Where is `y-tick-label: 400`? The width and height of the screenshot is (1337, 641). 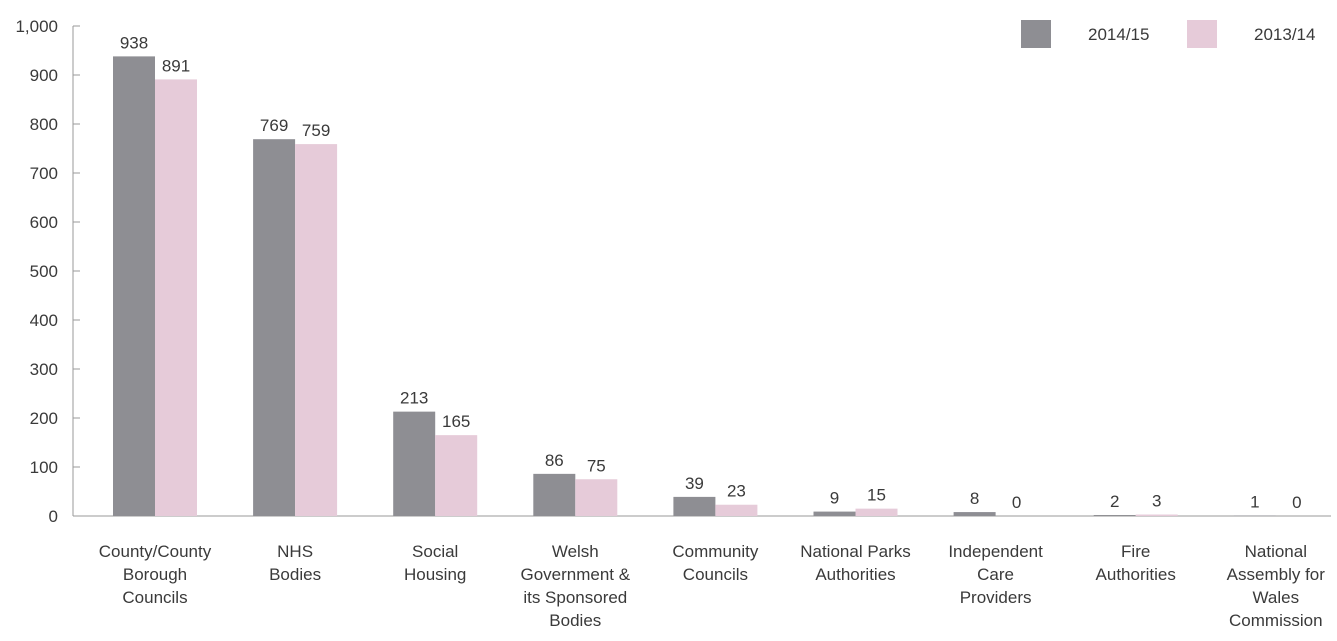 y-tick-label: 400 is located at coordinates (44, 320).